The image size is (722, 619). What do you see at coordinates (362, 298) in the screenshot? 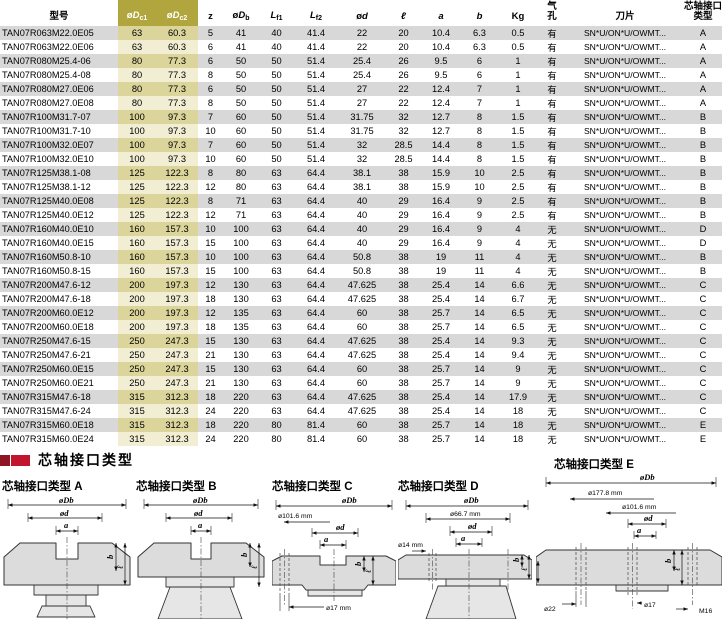
I see `cell-d: 47.625` at bounding box center [362, 298].